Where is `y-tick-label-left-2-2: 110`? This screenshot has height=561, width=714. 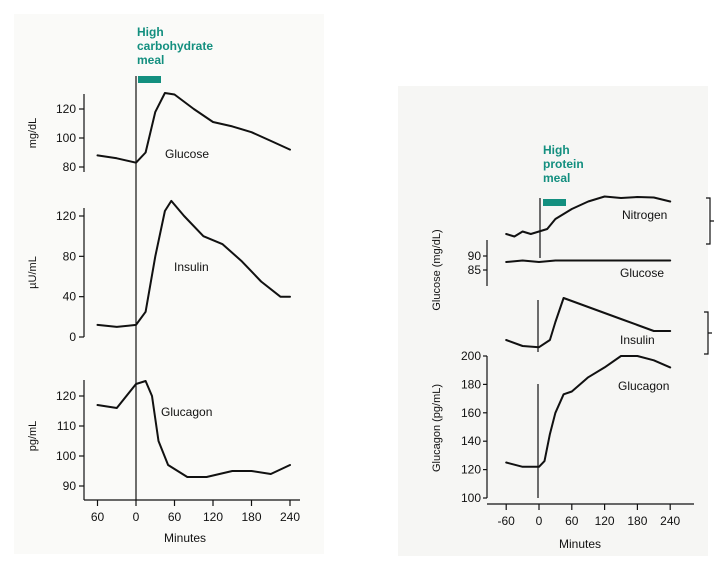
y-tick-label-left-2-2: 110 is located at coordinates (66, 426).